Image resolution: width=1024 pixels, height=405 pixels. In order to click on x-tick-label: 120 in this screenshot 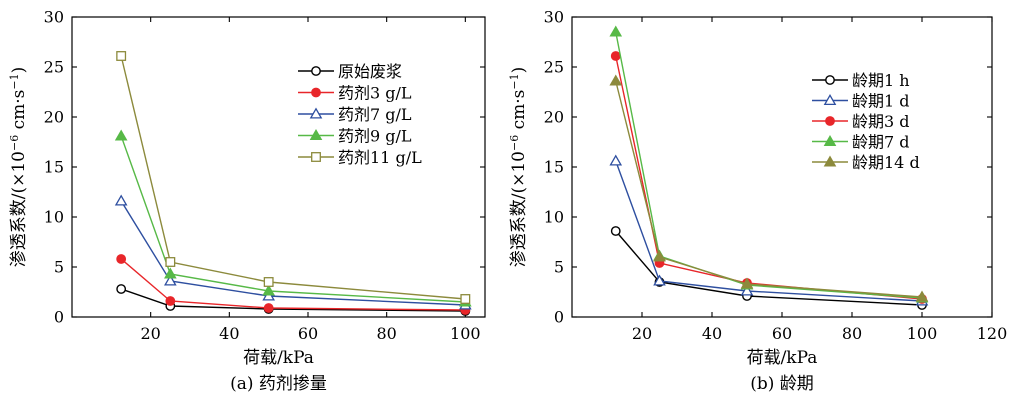, I will do `click(992, 333)`.